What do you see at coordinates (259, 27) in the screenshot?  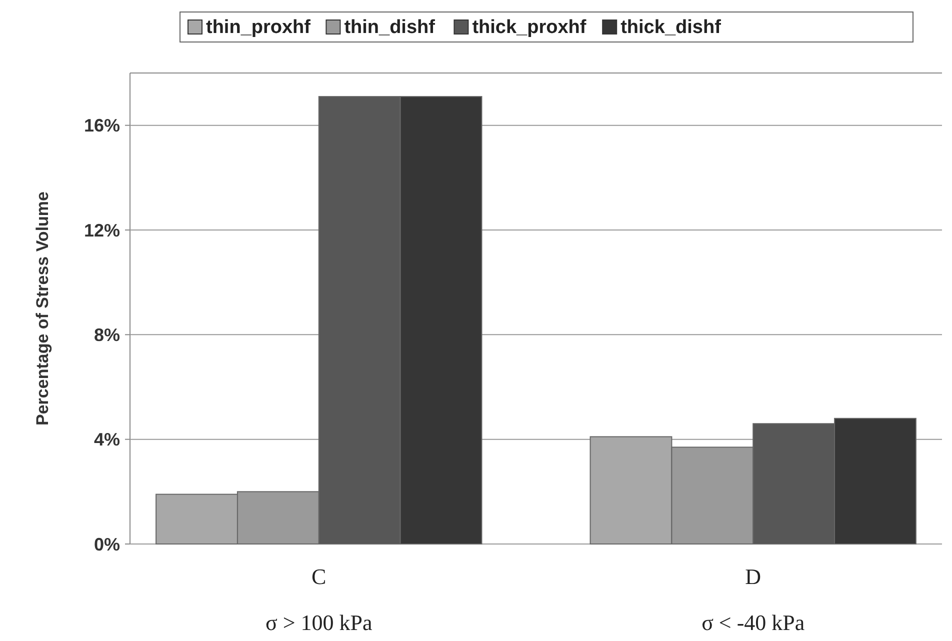 I see `legend-label: thin_proxhf` at bounding box center [259, 27].